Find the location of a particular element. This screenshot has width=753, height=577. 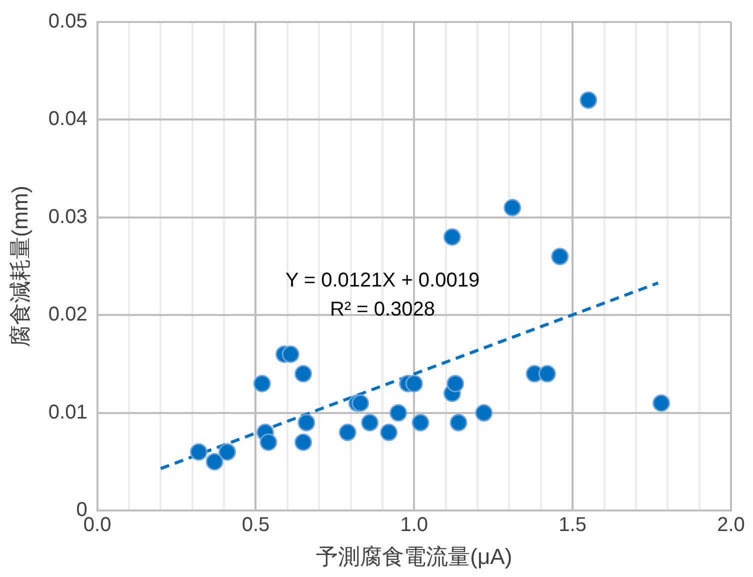

x-tick-label: 0.5 is located at coordinates (256, 525).